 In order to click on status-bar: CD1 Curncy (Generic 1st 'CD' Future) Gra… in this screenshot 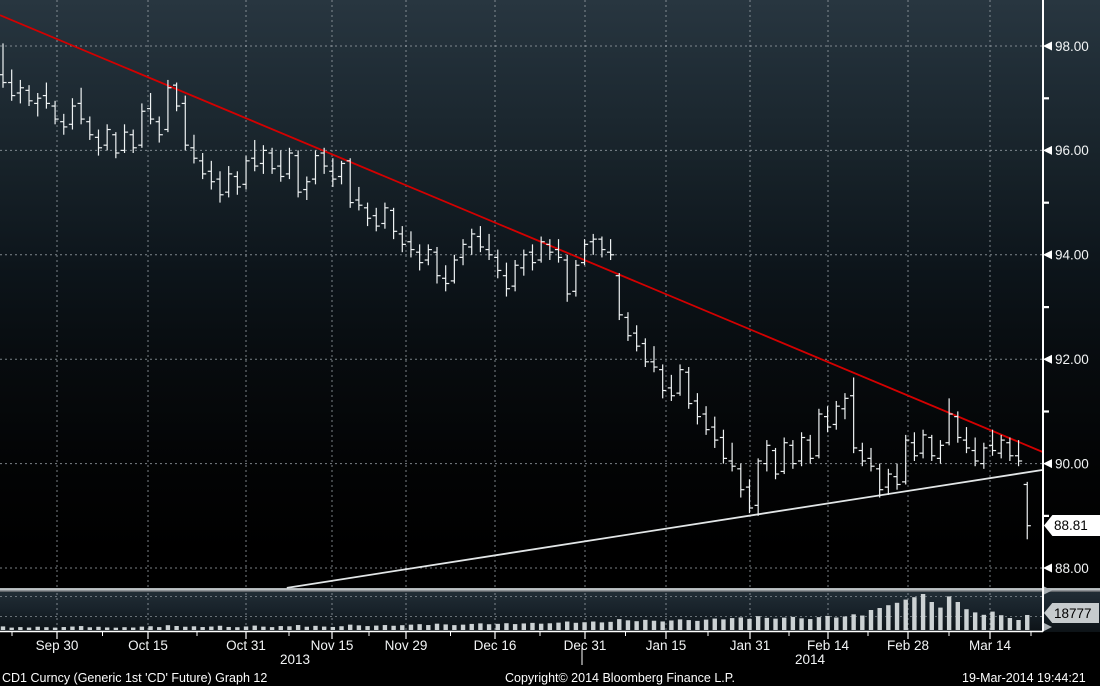, I will do `click(550, 677)`.